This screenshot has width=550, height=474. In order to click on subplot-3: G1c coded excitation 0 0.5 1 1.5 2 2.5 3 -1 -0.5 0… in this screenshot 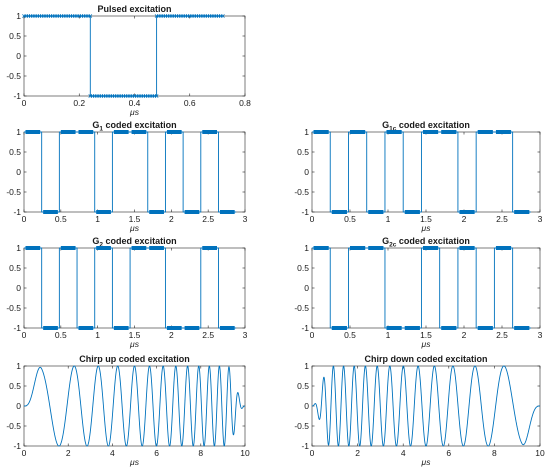, I will do `click(418, 176)`.